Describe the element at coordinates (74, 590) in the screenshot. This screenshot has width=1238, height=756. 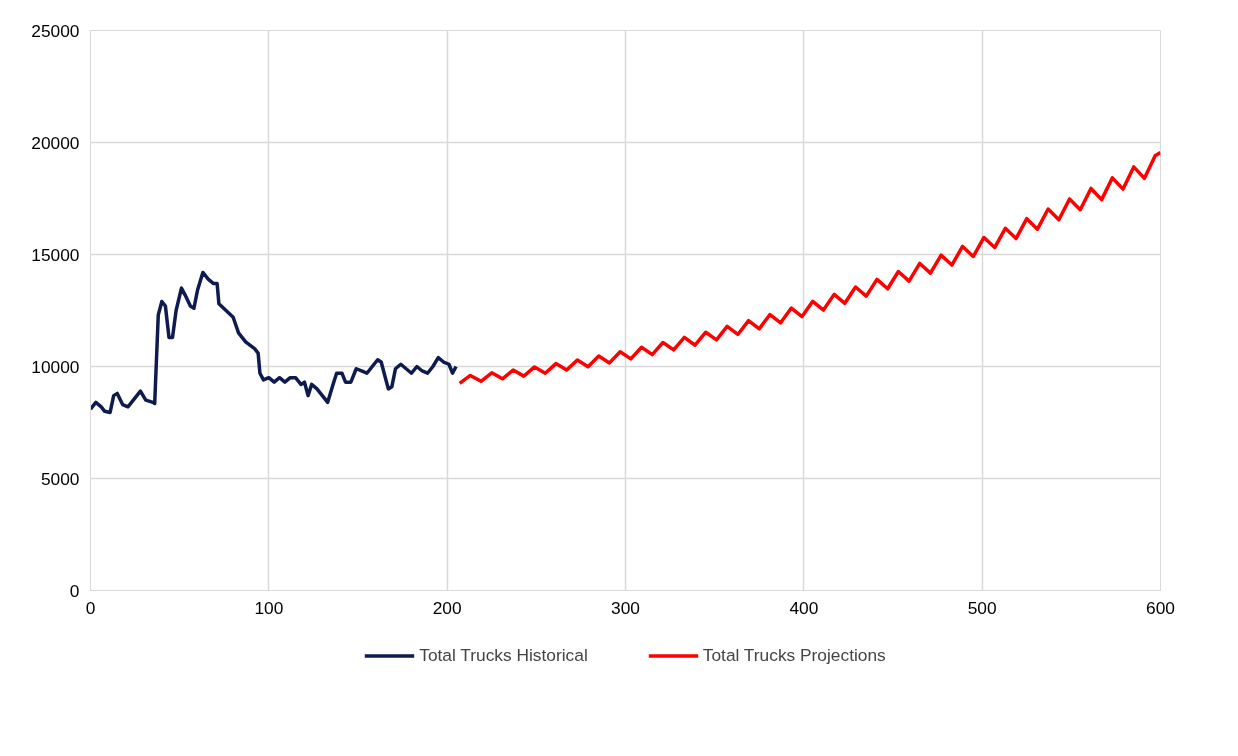
I see `y-tick-label: 0` at that location.